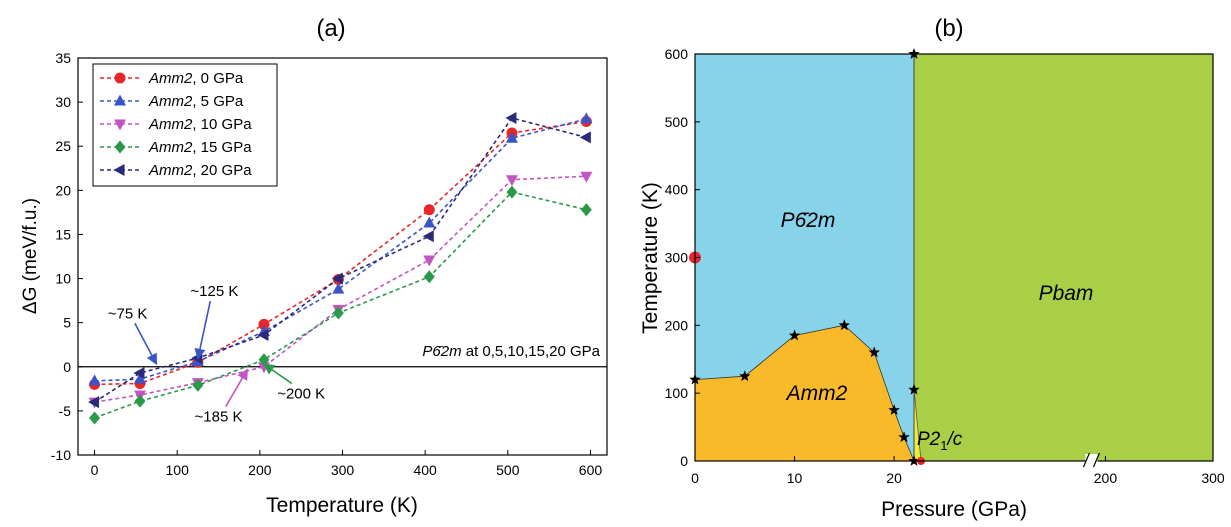 The height and width of the screenshot is (527, 1231). What do you see at coordinates (95, 470) in the screenshot?
I see `x-tick-label: 0` at bounding box center [95, 470].